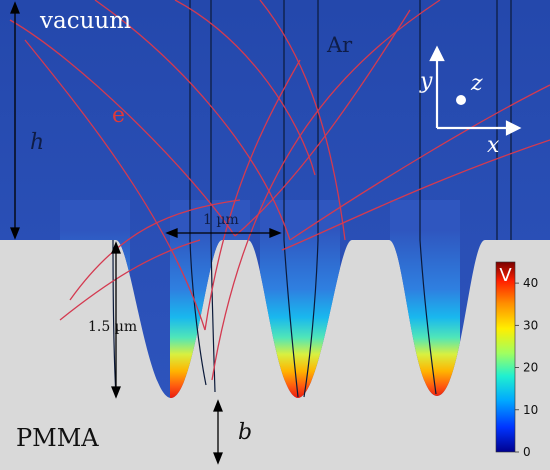  Describe the element at coordinates (339, 45) in the screenshot. I see `gas-label: Ar` at that location.